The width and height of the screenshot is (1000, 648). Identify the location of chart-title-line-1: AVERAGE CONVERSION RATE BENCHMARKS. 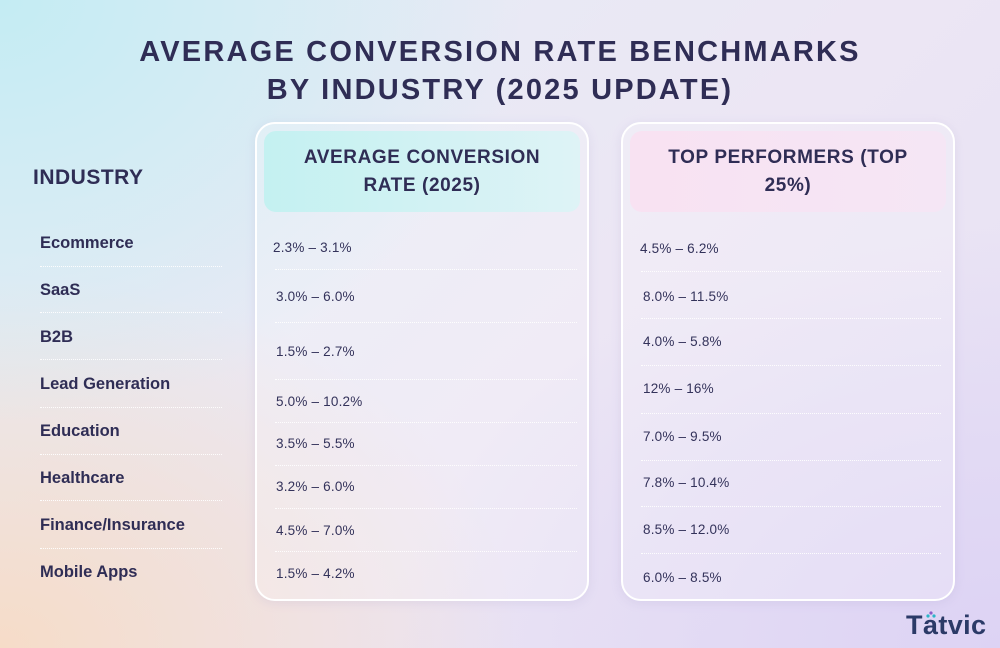
(500, 52).